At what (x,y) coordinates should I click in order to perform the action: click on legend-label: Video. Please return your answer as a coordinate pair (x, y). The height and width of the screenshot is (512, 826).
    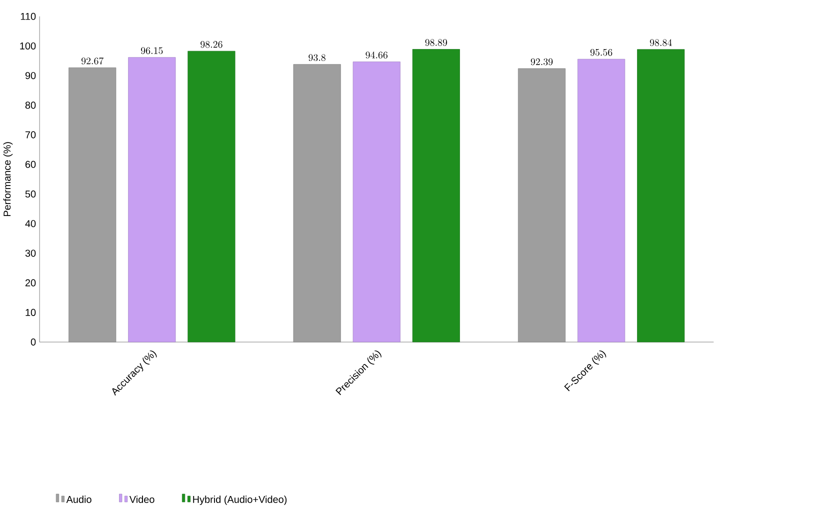
    Looking at the image, I should click on (141, 499).